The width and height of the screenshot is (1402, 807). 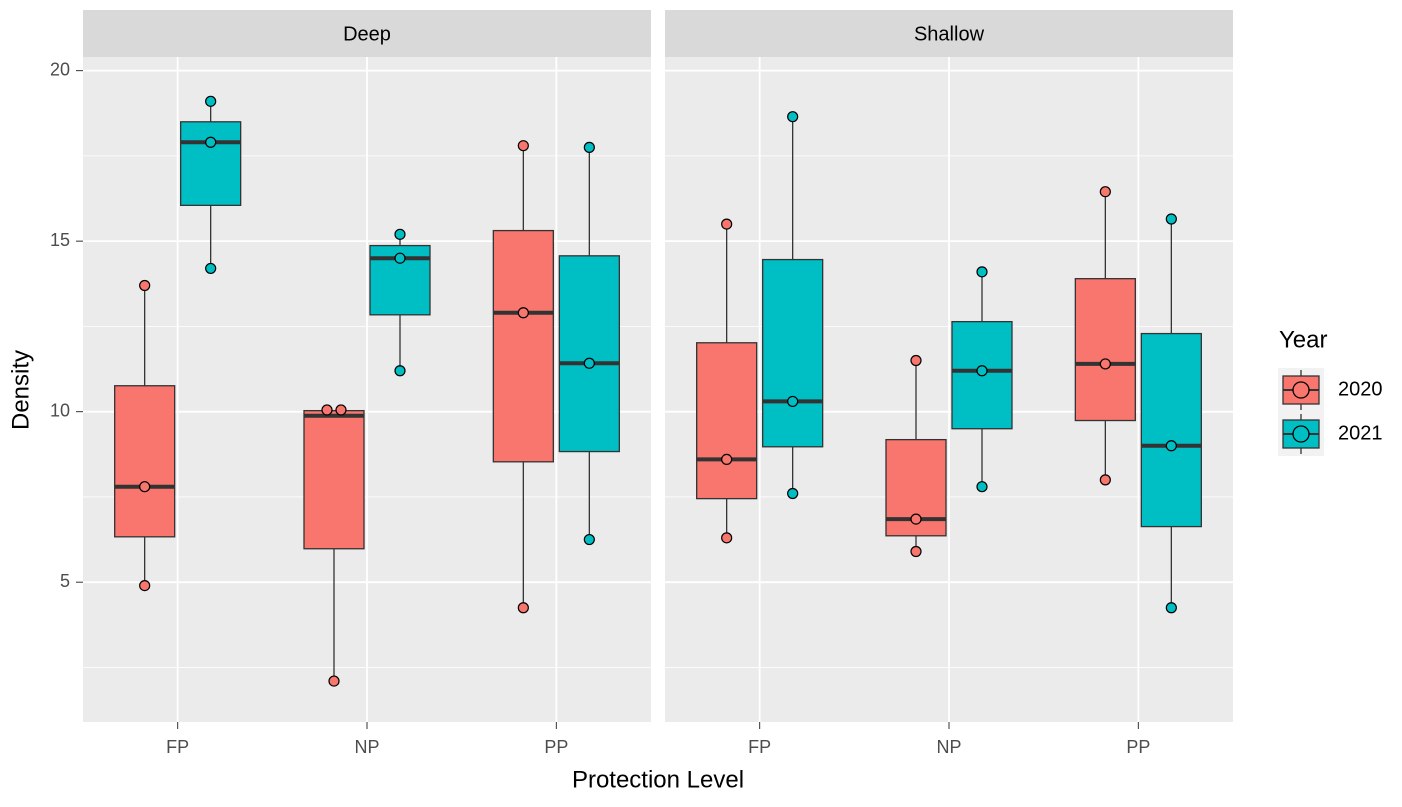 I want to click on facet-title: Shallow, so click(x=949, y=34).